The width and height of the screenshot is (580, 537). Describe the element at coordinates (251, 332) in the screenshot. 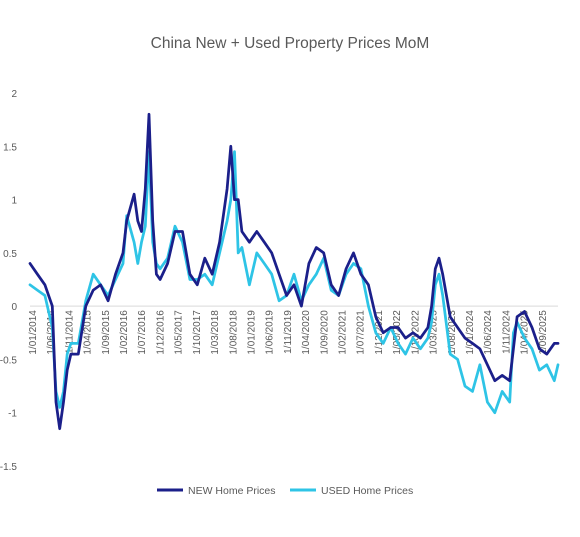

I see `x-tick-label: 1/01/2019` at that location.